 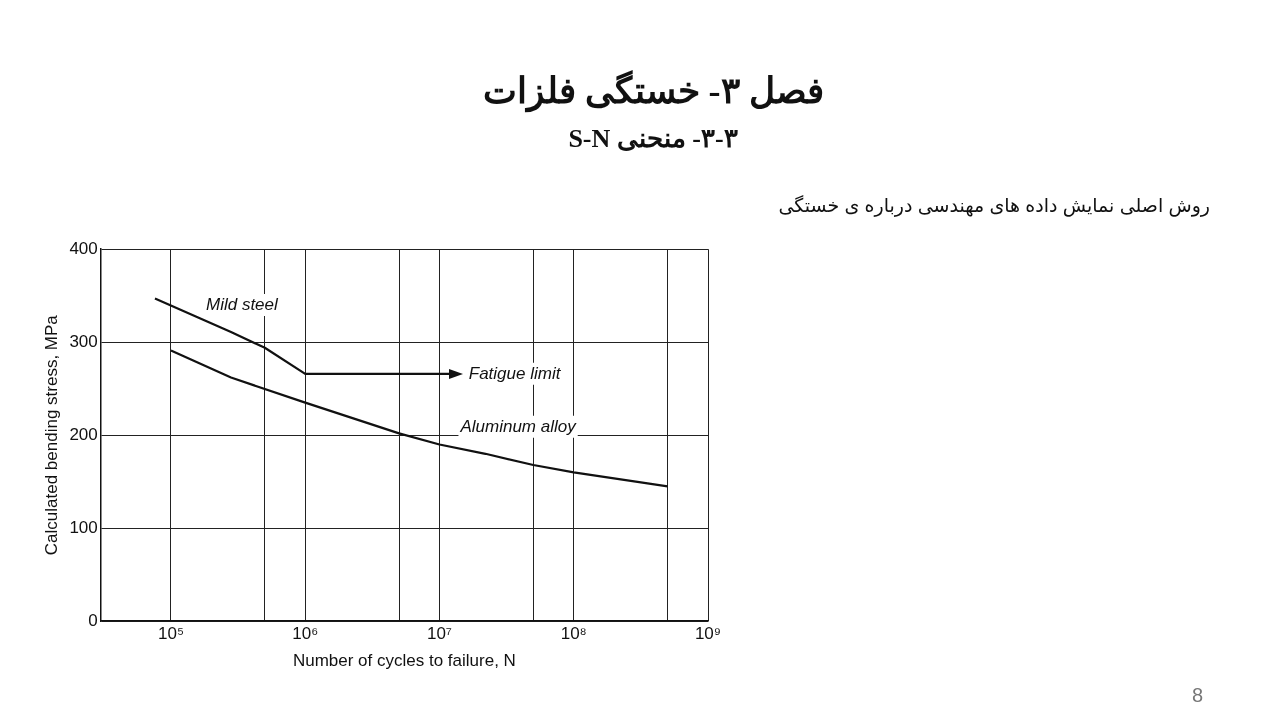 I want to click on series-label: Mild steel, so click(x=243, y=305).